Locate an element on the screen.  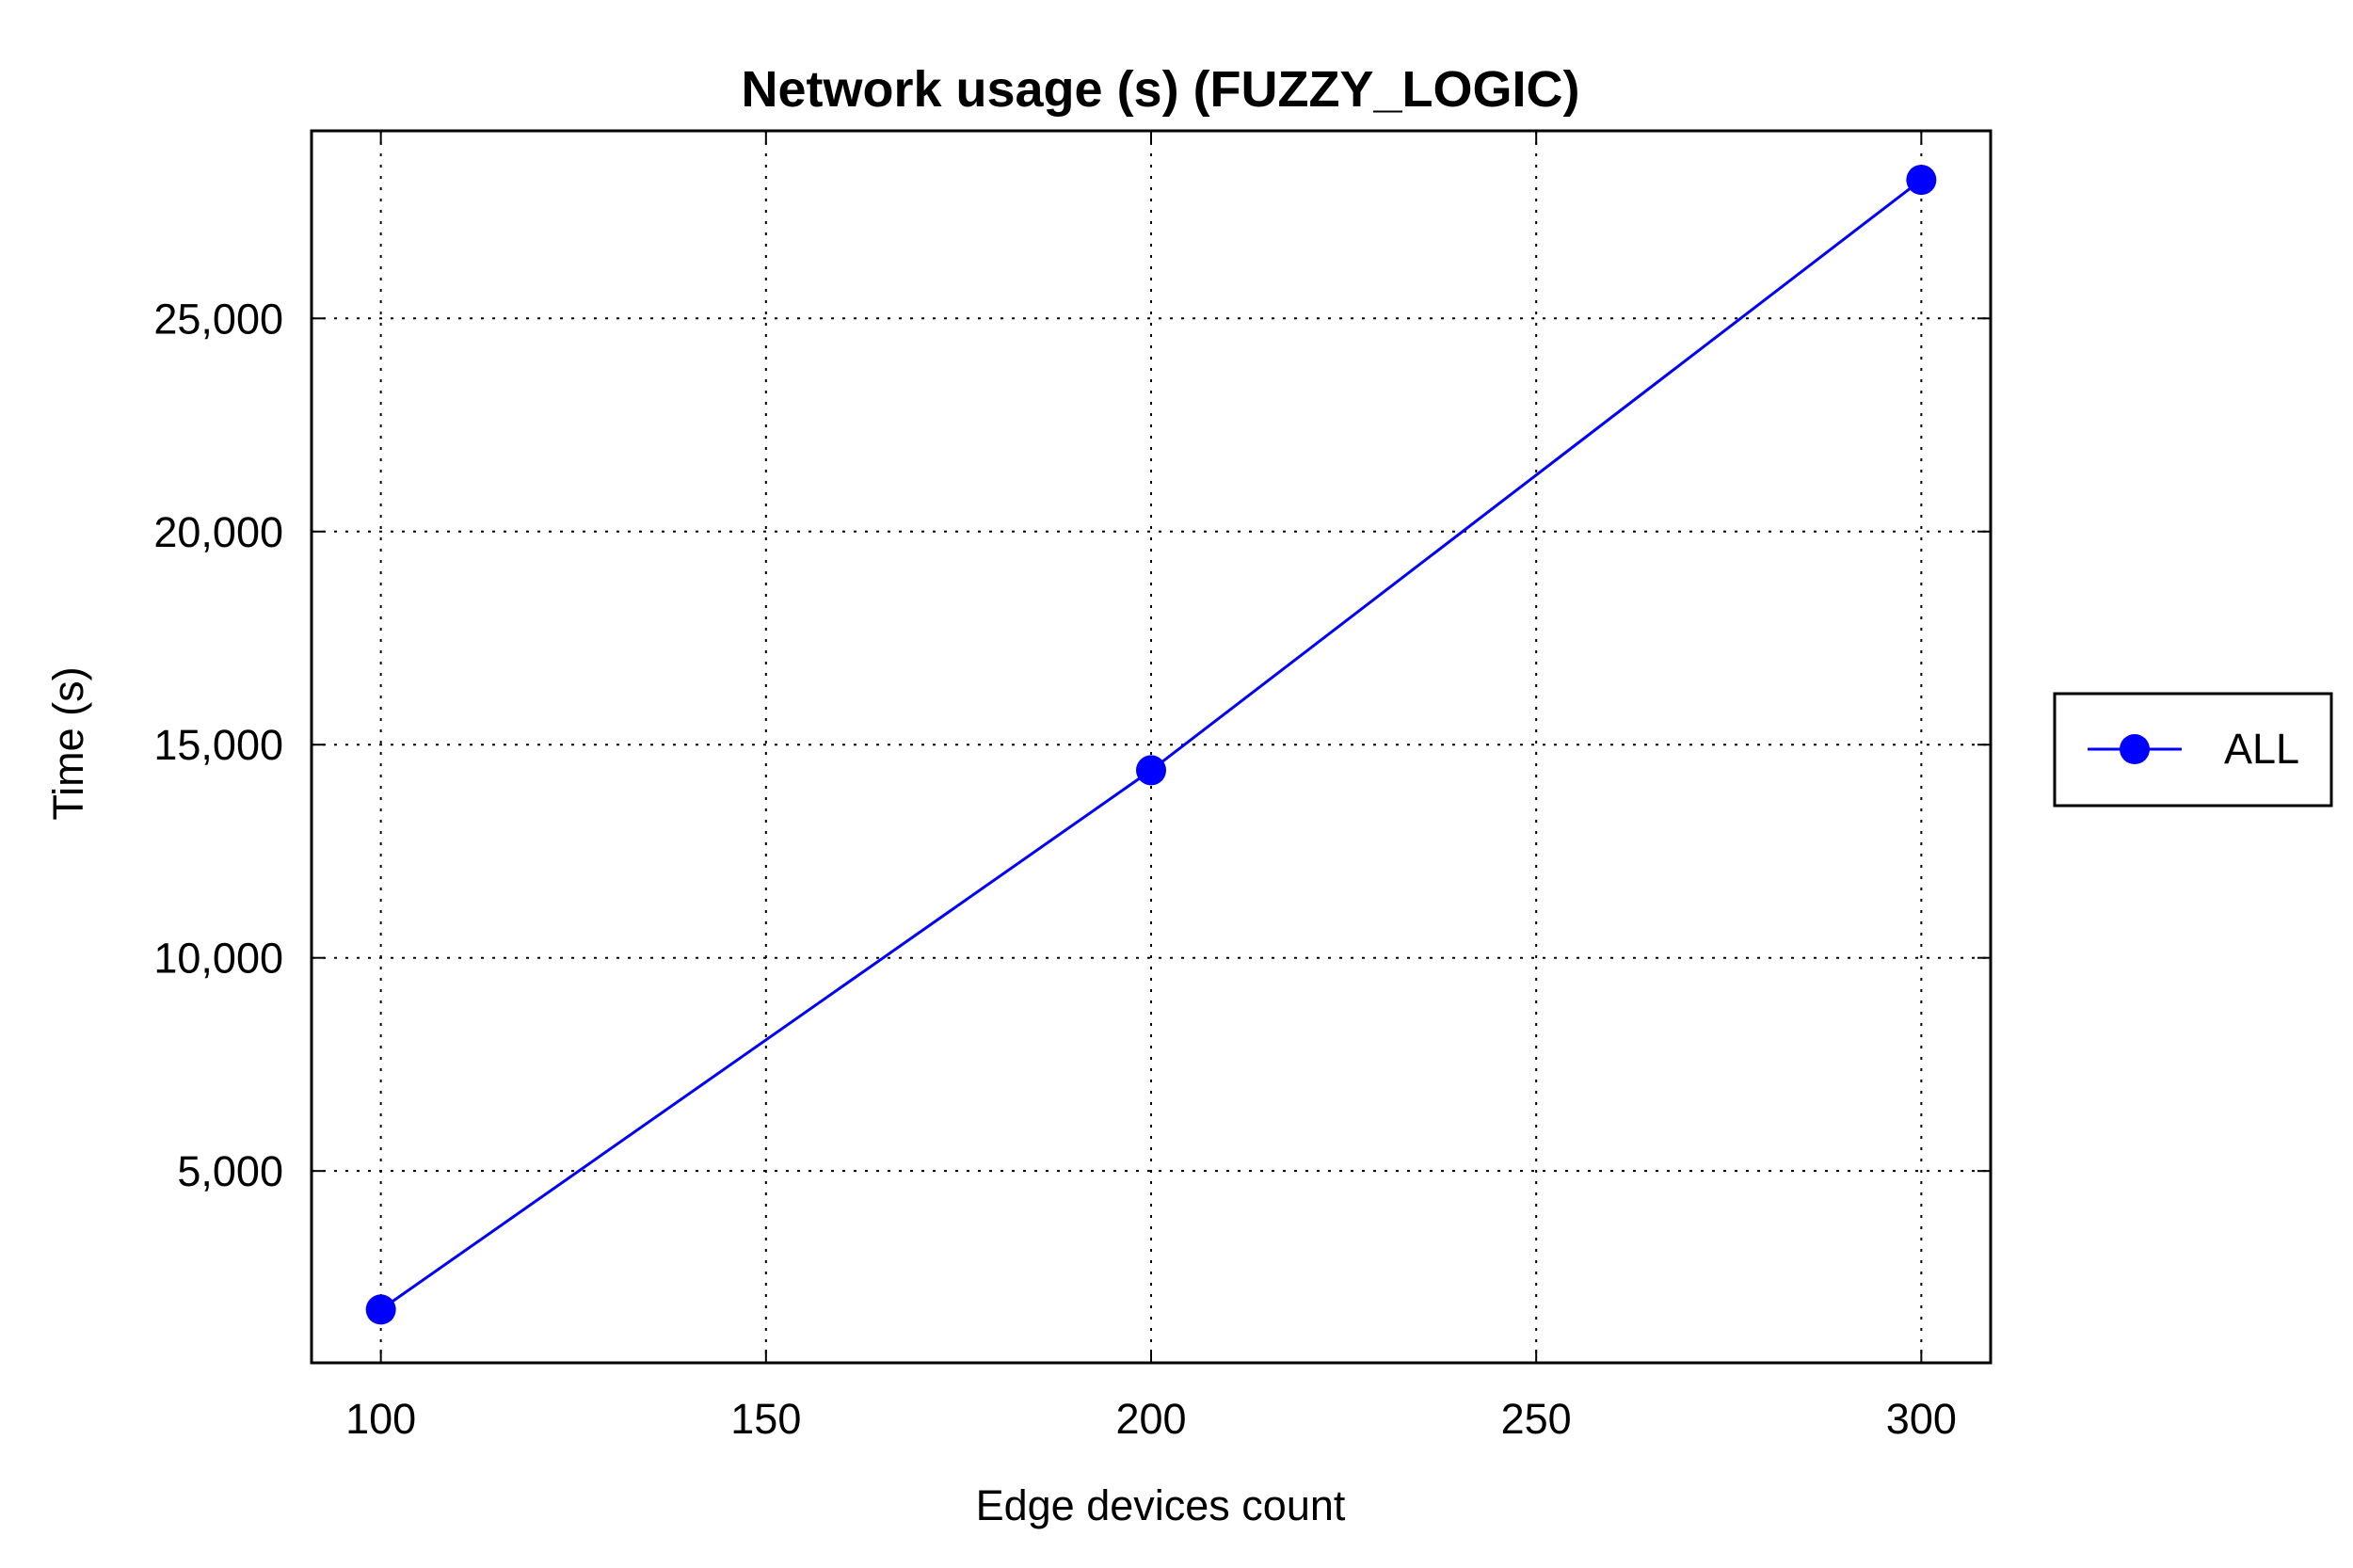
y-axis-label: Time (s) is located at coordinates (68, 743).